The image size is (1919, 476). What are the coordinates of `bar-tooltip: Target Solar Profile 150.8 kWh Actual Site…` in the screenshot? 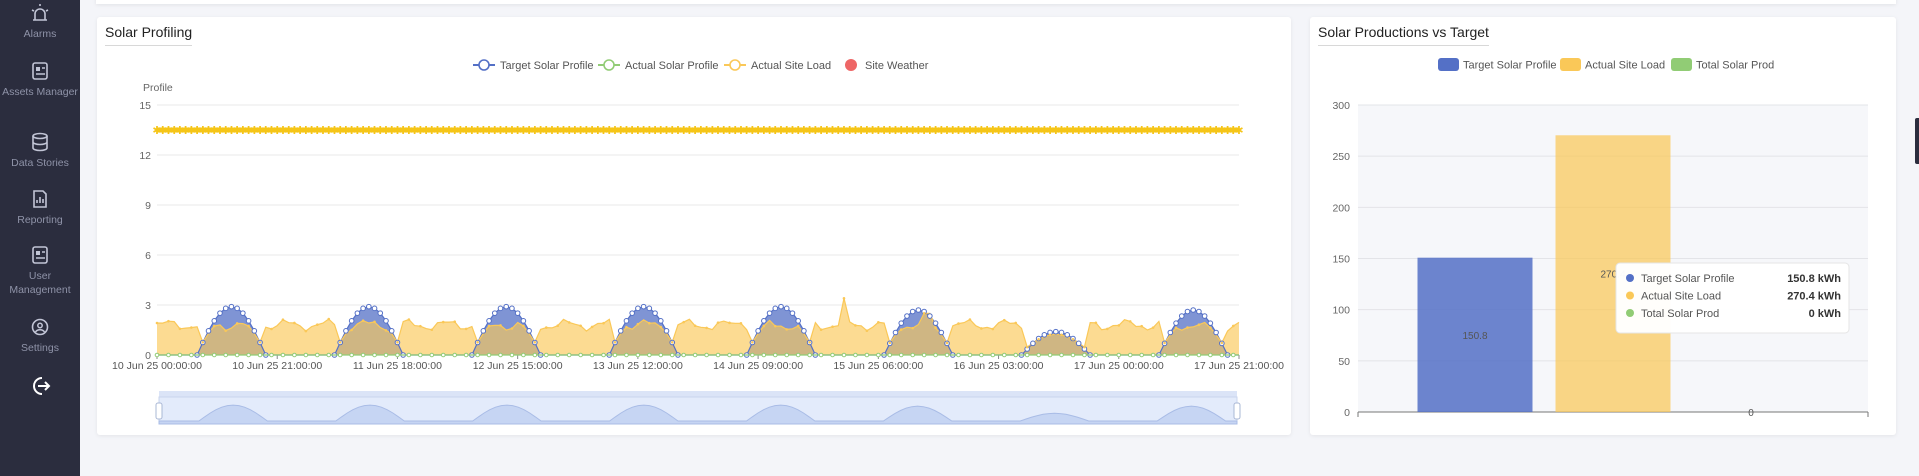 It's located at (1732, 298).